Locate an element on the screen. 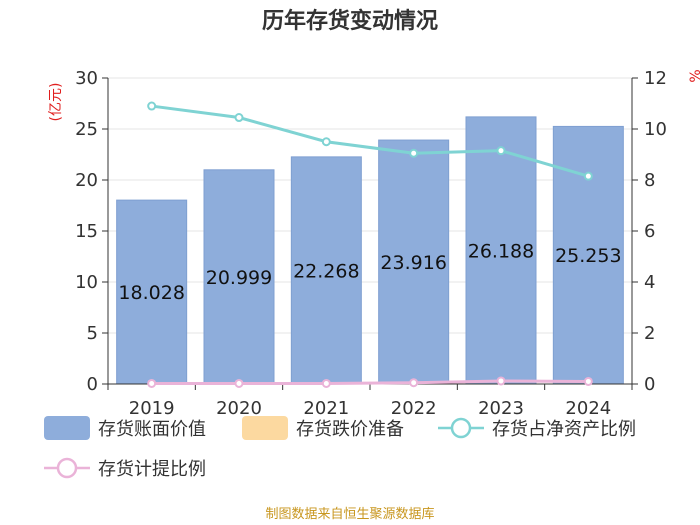 The image size is (700, 525). bar-value-label-2021: 22.268 is located at coordinates (326, 271).